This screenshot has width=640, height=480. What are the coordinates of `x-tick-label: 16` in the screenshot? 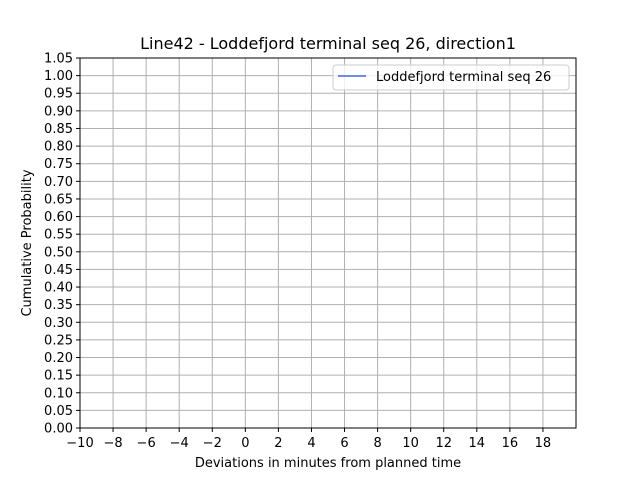 It's located at (510, 443).